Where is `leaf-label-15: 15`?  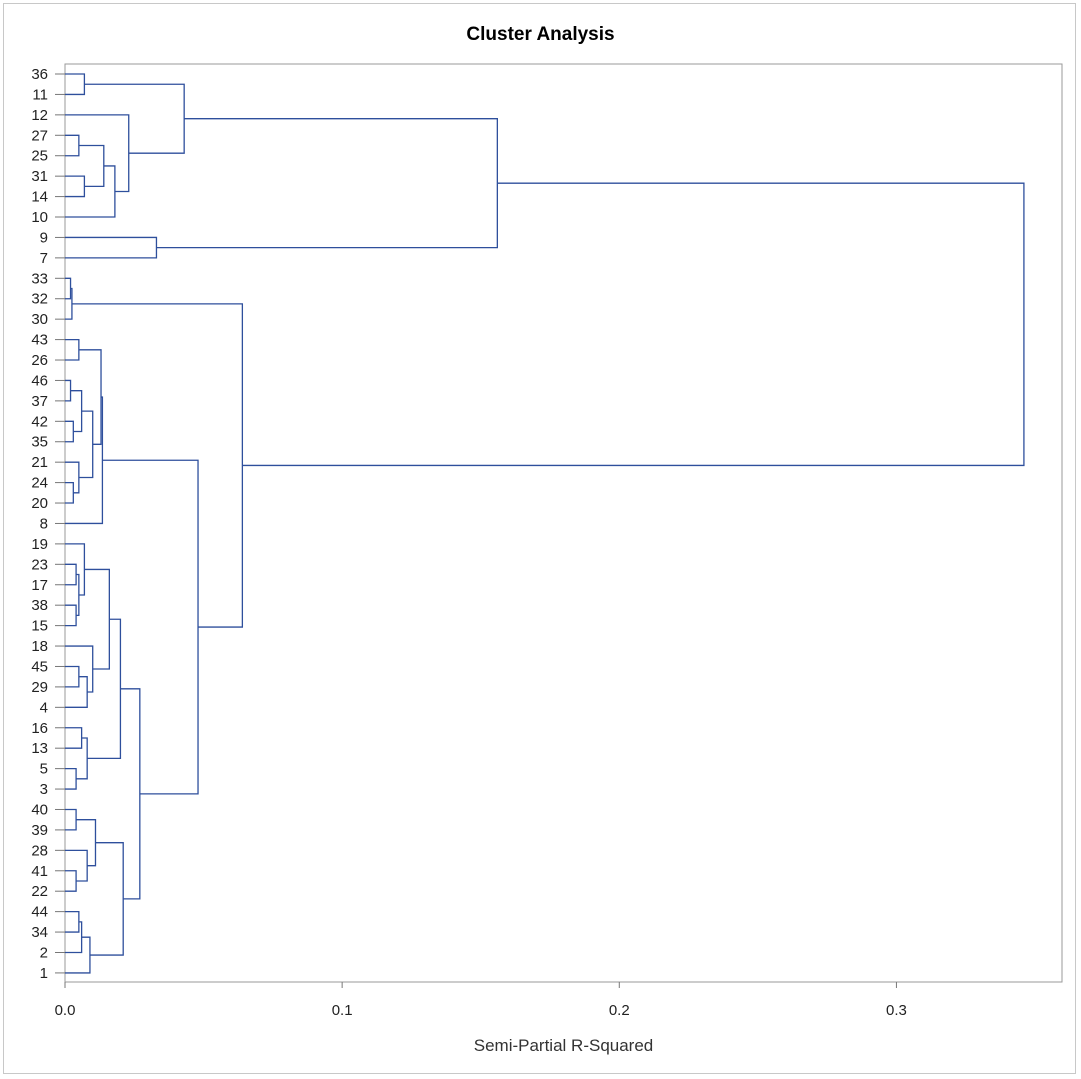 leaf-label-15: 15 is located at coordinates (39, 626).